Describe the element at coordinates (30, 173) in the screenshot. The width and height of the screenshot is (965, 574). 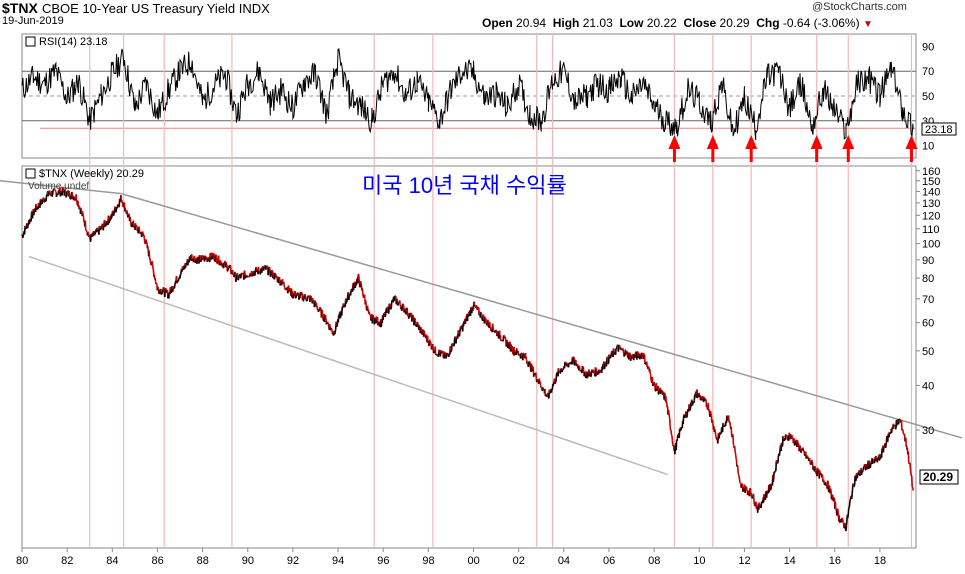
I see `price-legend-swatch` at that location.